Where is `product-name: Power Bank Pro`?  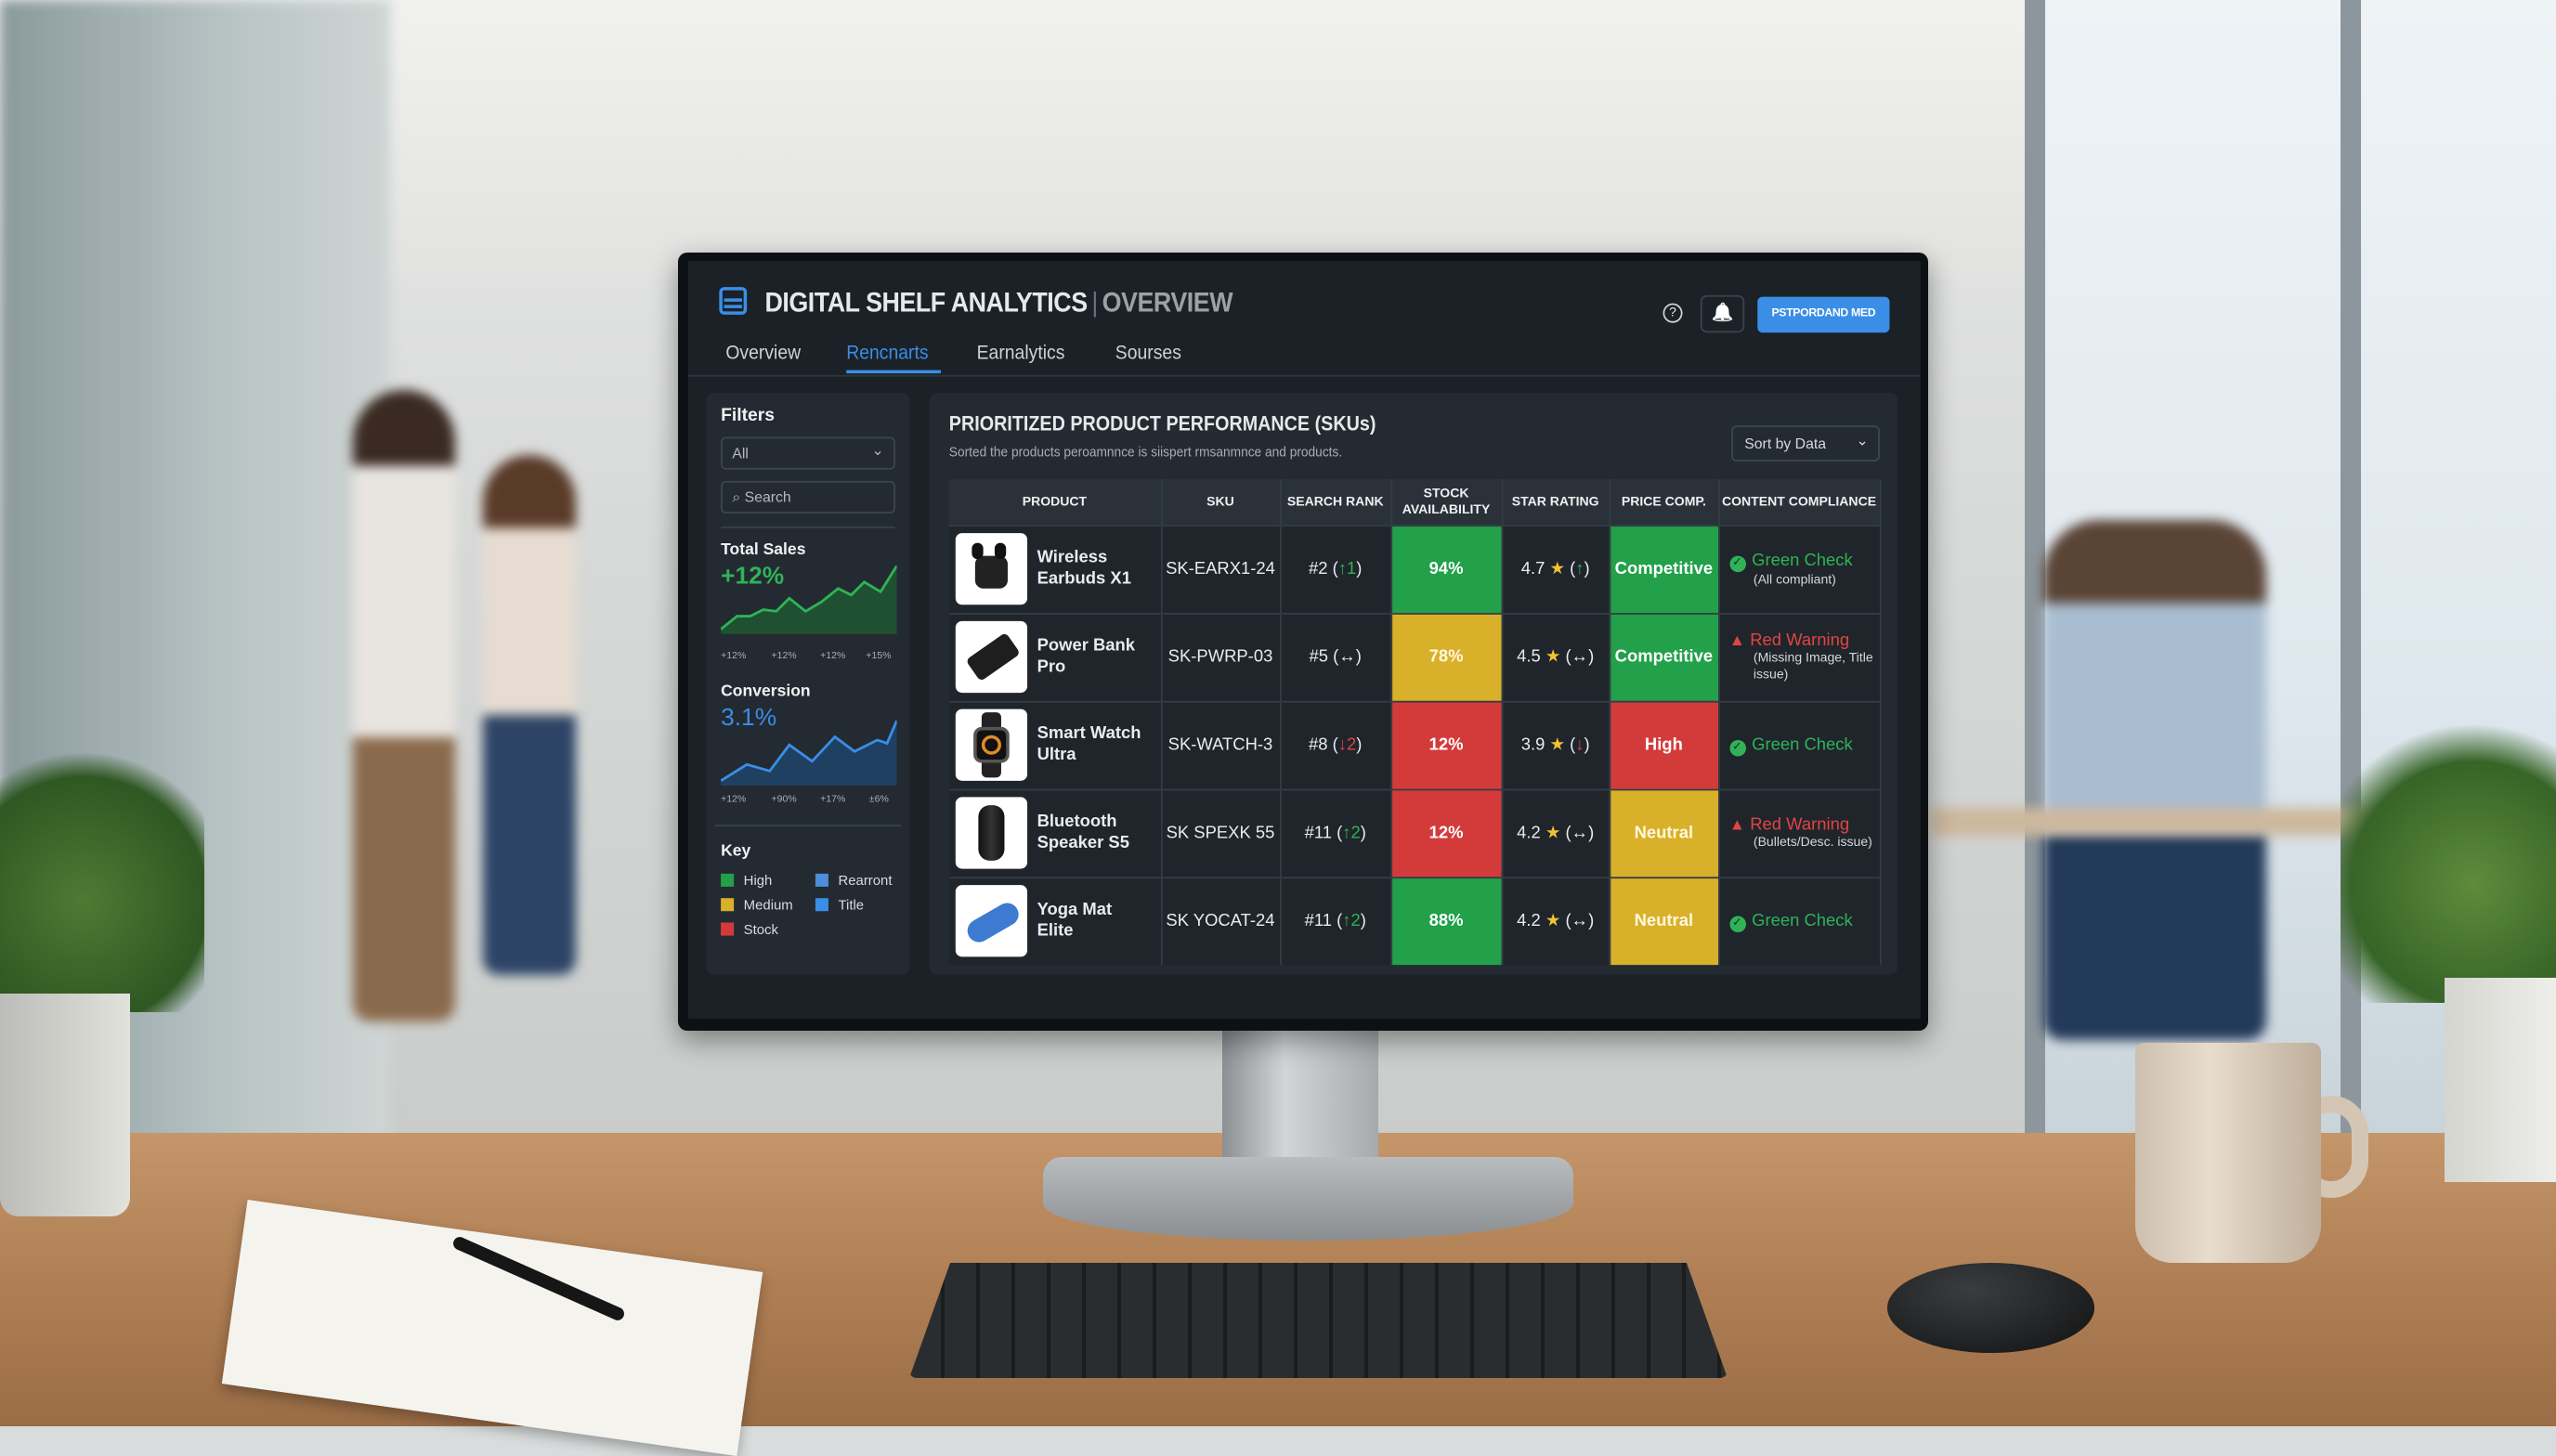
product-name: Power Bank Pro is located at coordinates (1086, 656).